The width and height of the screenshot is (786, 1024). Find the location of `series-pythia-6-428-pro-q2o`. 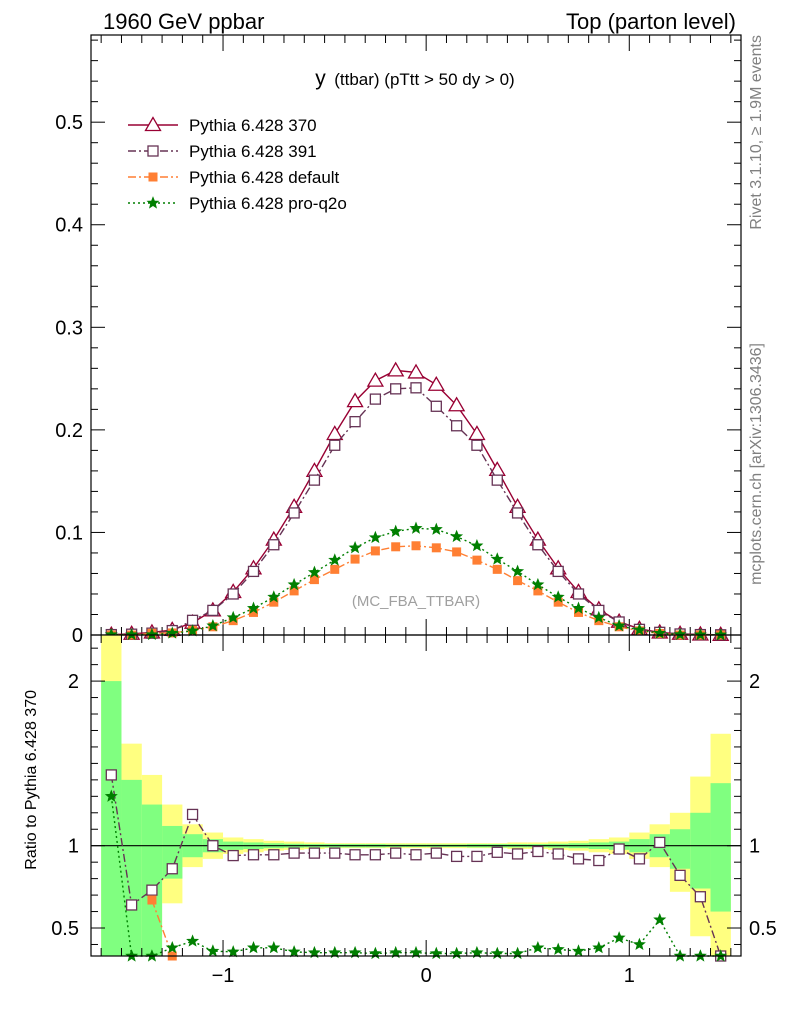

series-pythia-6-428-pro-q2o is located at coordinates (416, 875).